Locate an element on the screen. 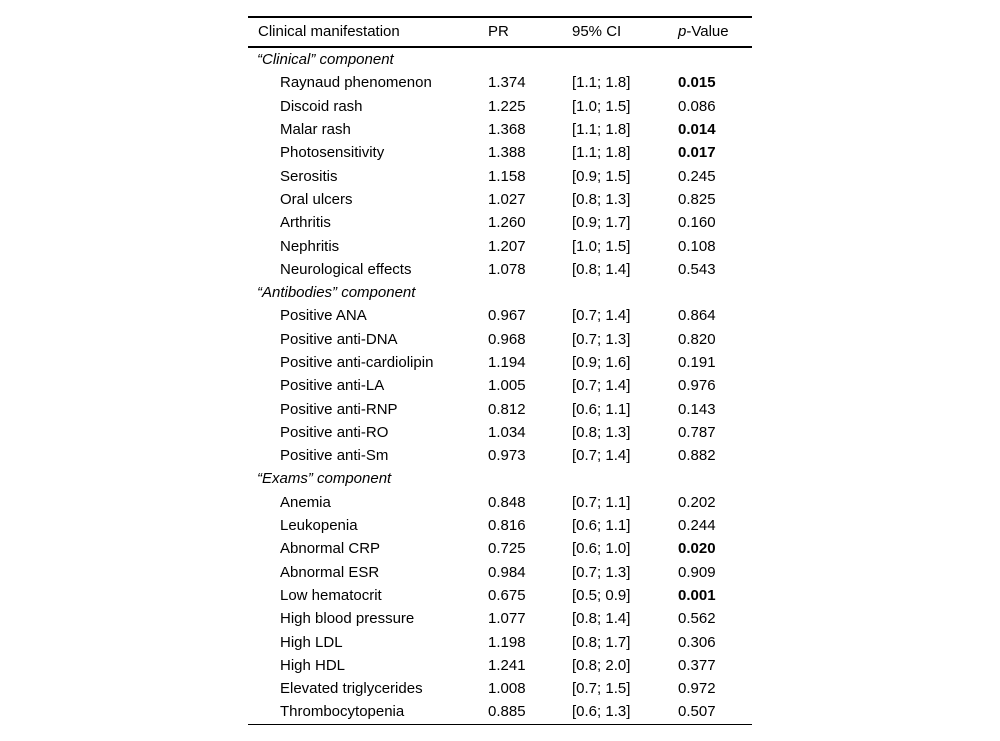  p-value: 0.015 is located at coordinates (697, 83).